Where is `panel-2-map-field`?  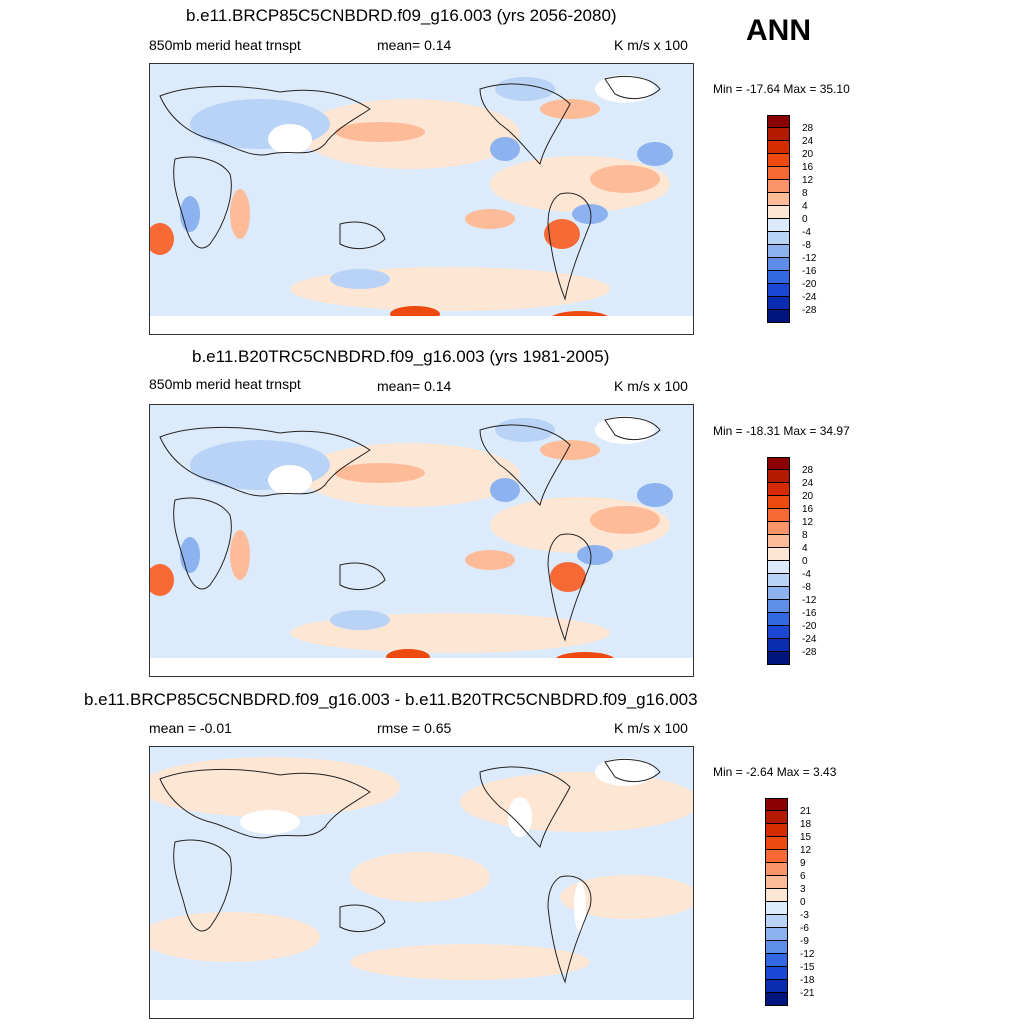 panel-2-map-field is located at coordinates (421, 540).